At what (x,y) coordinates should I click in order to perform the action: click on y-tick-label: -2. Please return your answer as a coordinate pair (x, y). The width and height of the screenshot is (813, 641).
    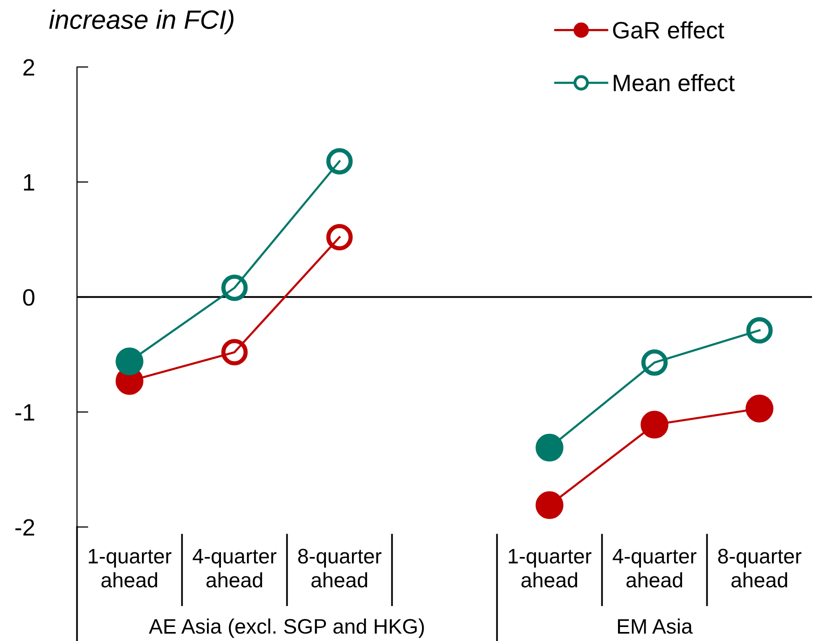
    Looking at the image, I should click on (24, 527).